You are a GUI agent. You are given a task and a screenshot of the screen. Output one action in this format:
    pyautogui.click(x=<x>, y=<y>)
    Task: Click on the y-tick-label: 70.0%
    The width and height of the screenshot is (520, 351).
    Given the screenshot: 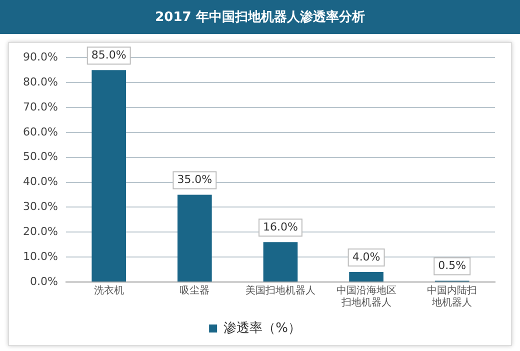 What is the action you would take?
    pyautogui.click(x=40, y=107)
    